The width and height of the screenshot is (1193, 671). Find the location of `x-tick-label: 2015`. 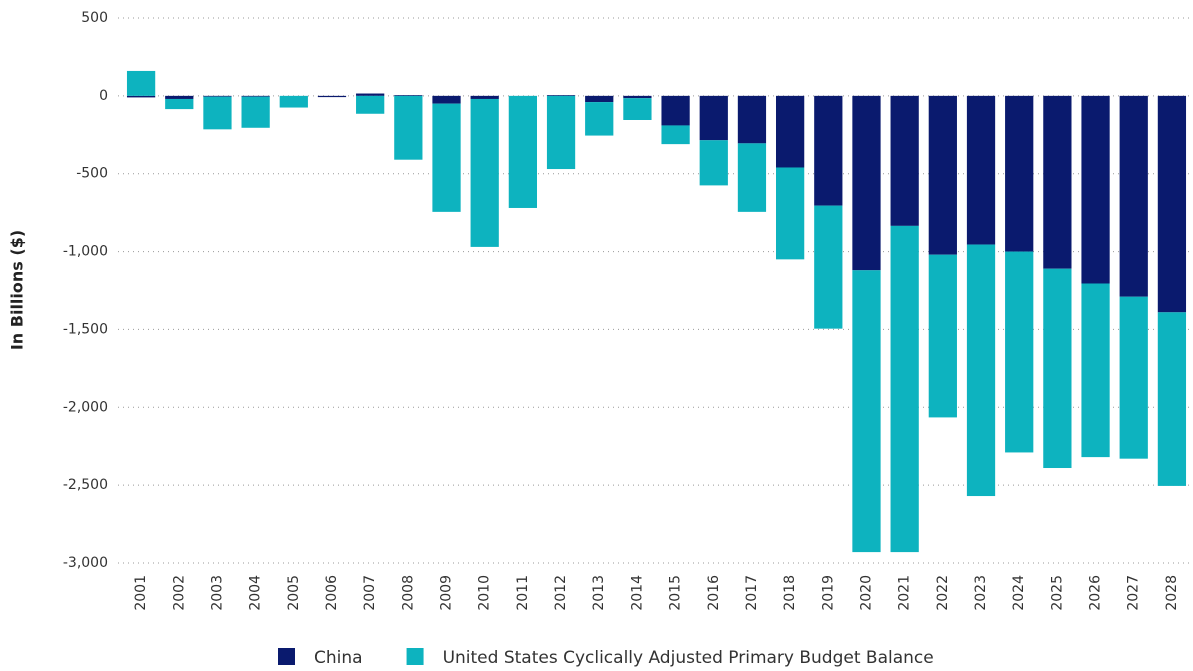

x-tick-label: 2015 is located at coordinates (676, 593).